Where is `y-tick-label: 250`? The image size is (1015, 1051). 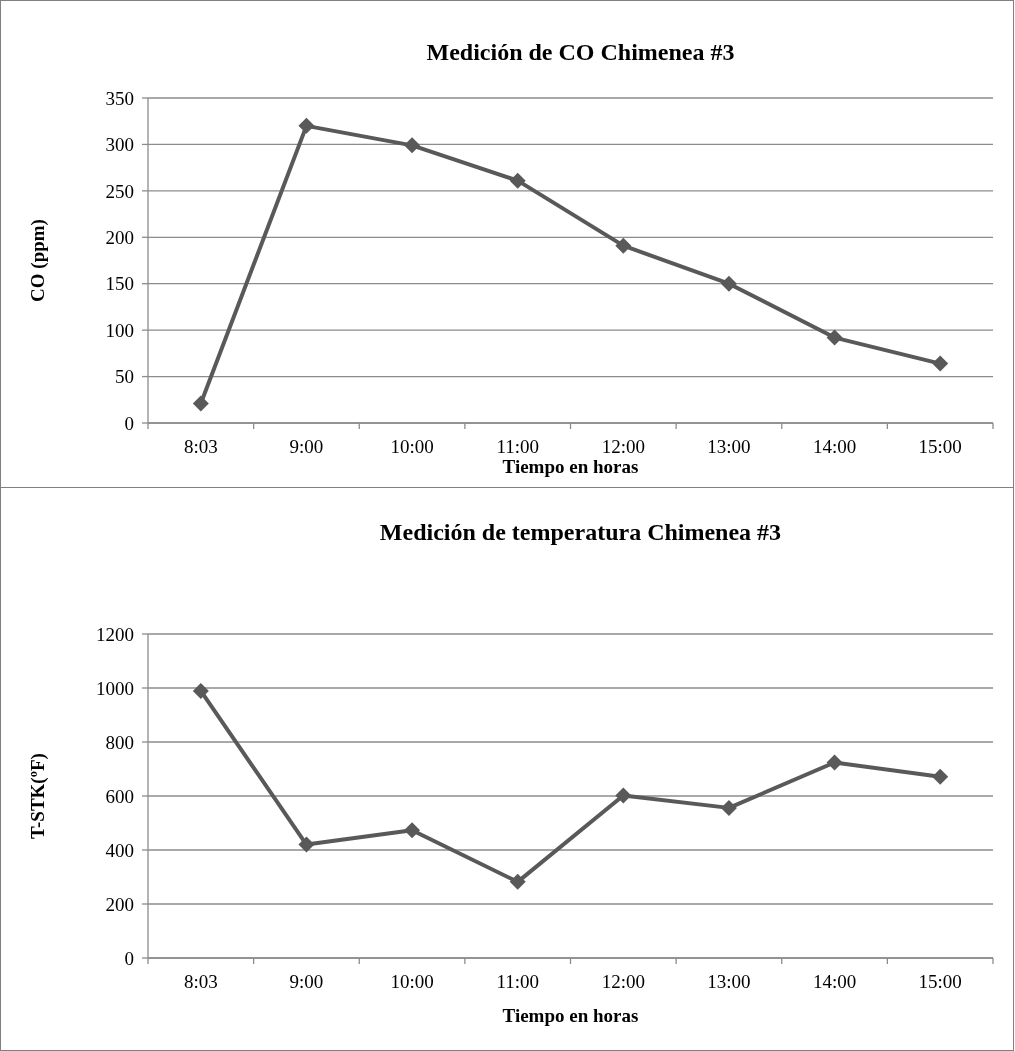 y-tick-label: 250 is located at coordinates (119, 191).